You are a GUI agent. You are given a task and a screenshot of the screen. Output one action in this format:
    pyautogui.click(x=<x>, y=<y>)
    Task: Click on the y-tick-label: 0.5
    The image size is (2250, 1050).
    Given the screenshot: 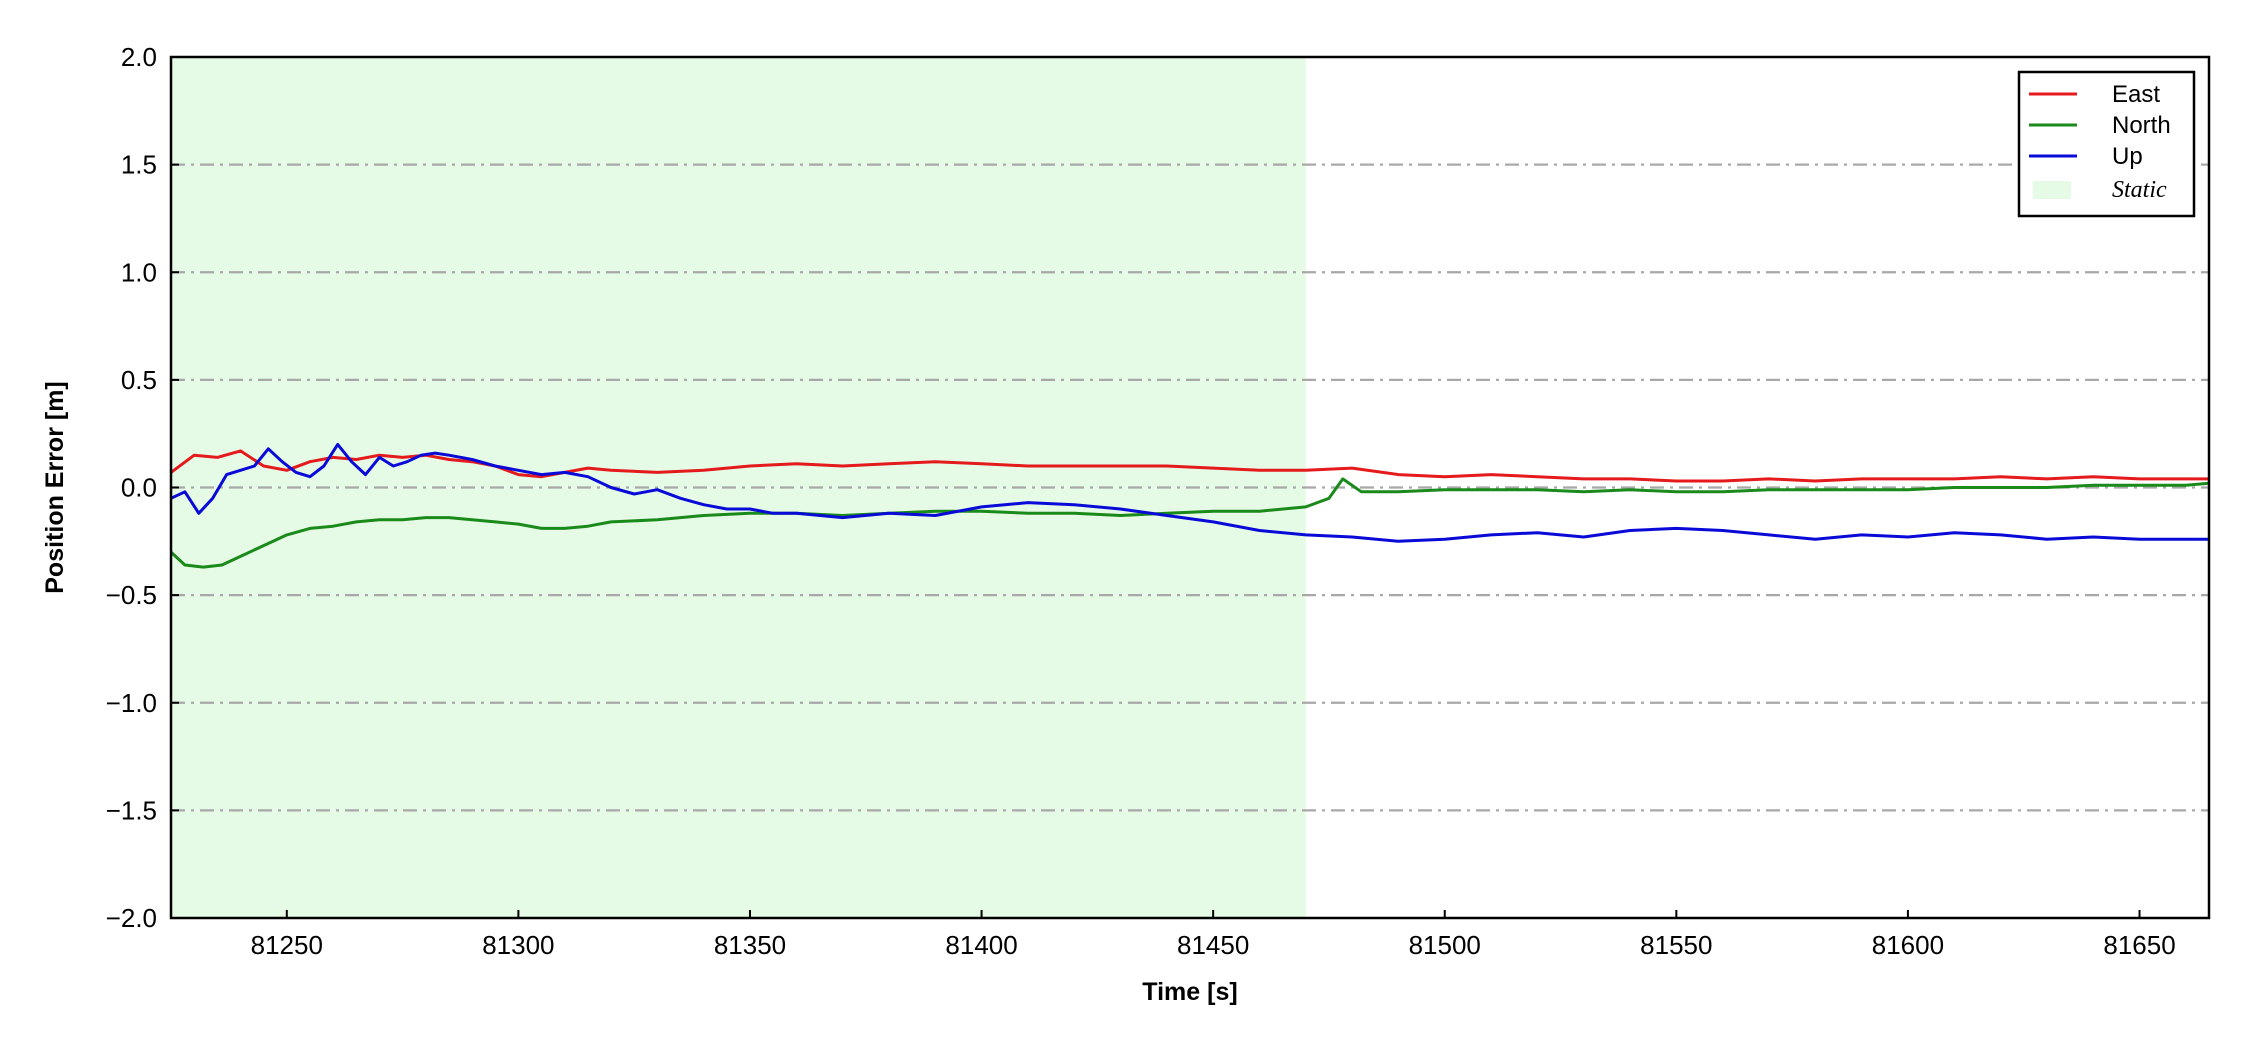 What is the action you would take?
    pyautogui.click(x=139, y=380)
    